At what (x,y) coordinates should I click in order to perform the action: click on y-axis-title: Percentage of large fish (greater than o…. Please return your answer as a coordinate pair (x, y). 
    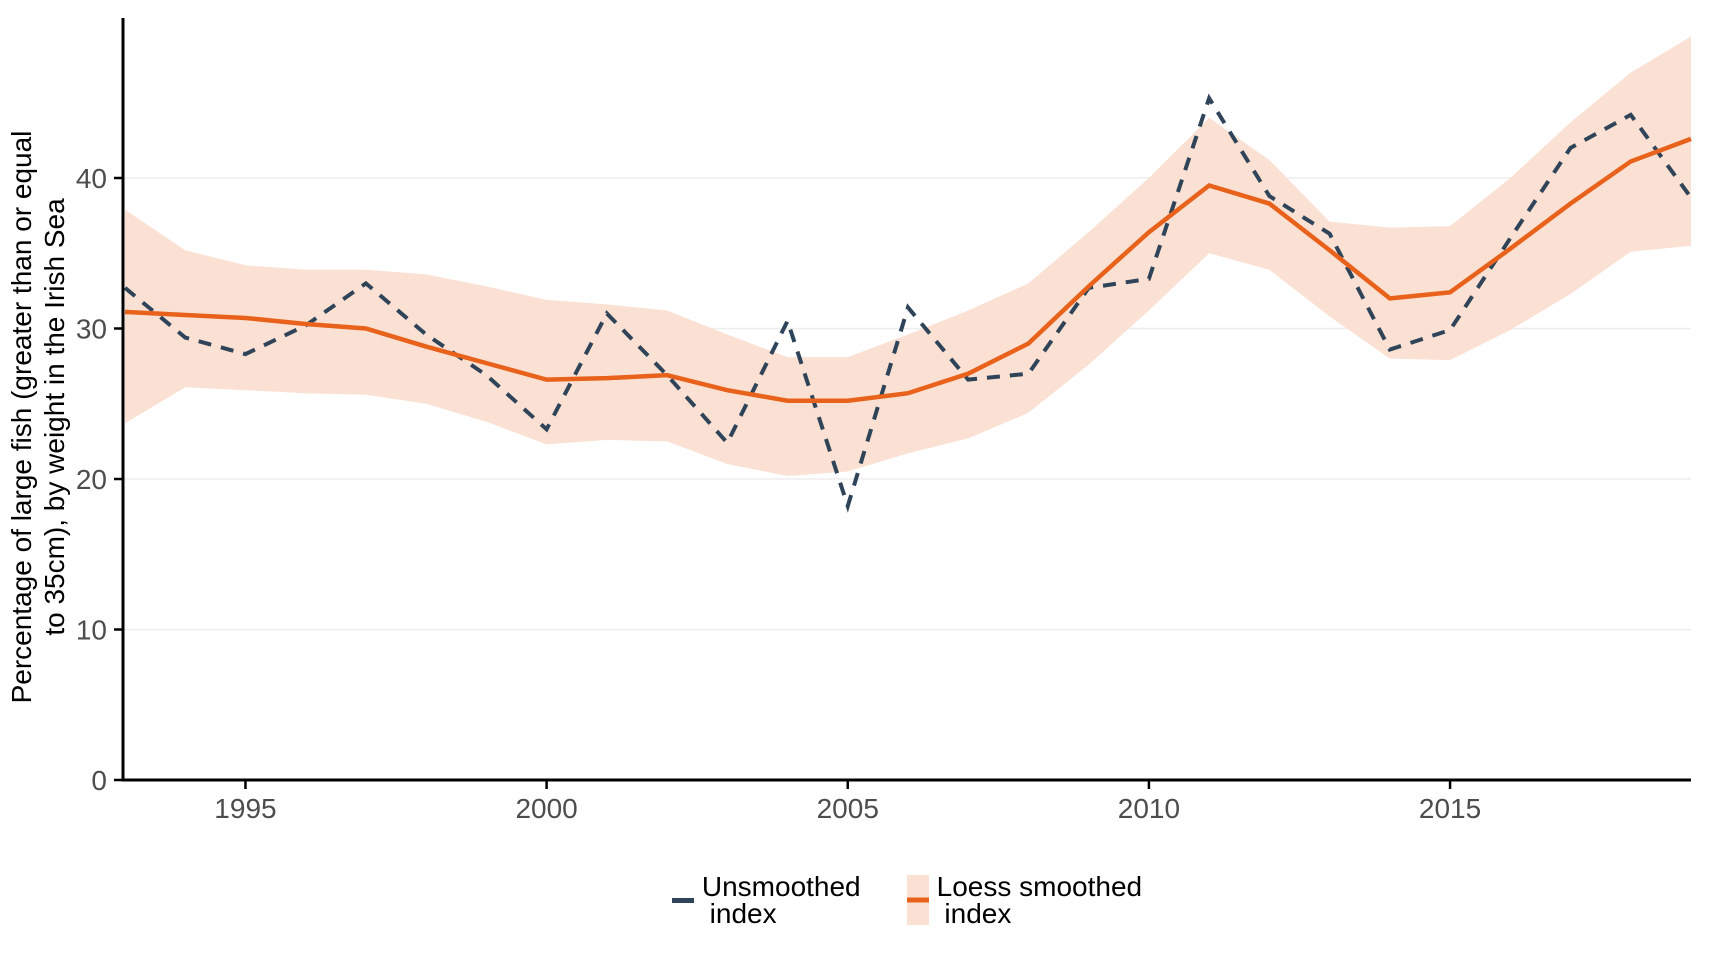
    Looking at the image, I should click on (38, 417).